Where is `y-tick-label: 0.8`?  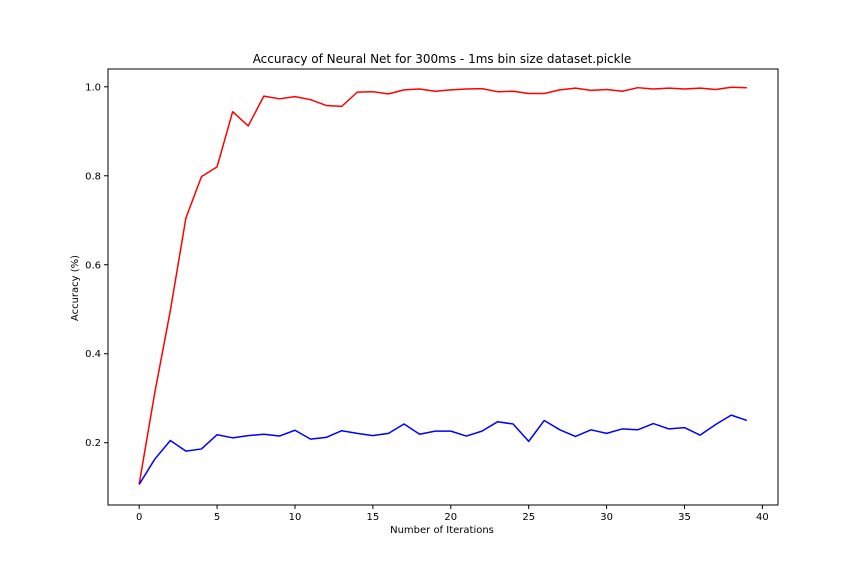 y-tick-label: 0.8 is located at coordinates (93, 176).